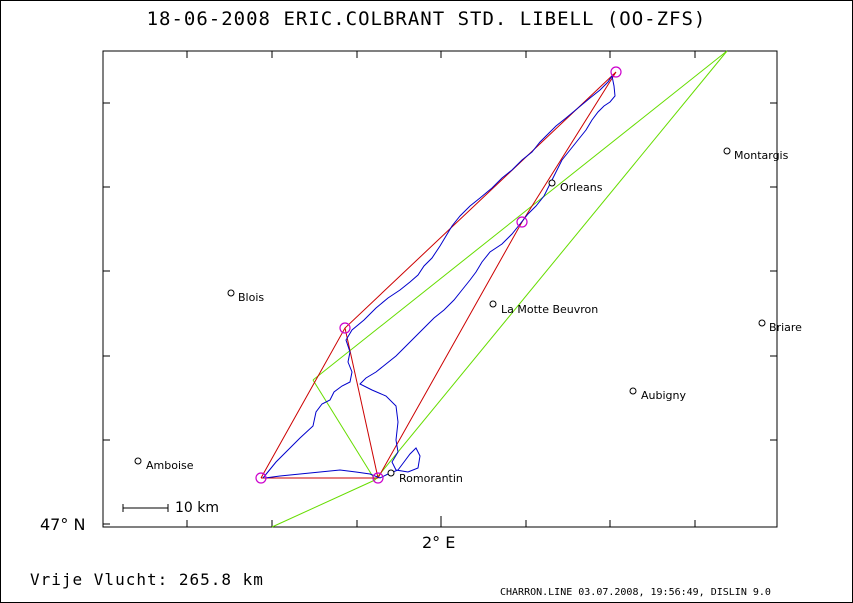 The height and width of the screenshot is (603, 853). I want to click on city-label-blois: Blois, so click(251, 297).